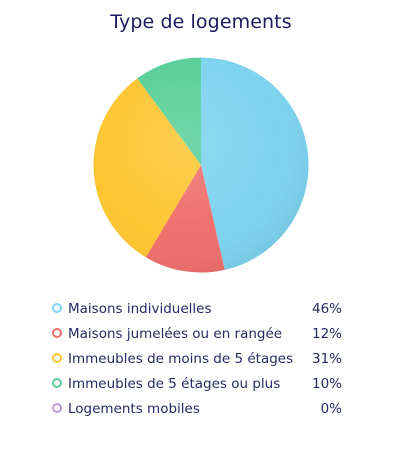  Describe the element at coordinates (181, 358) in the screenshot. I see `legend-label: Immeubles de moins de 5 étages` at that location.